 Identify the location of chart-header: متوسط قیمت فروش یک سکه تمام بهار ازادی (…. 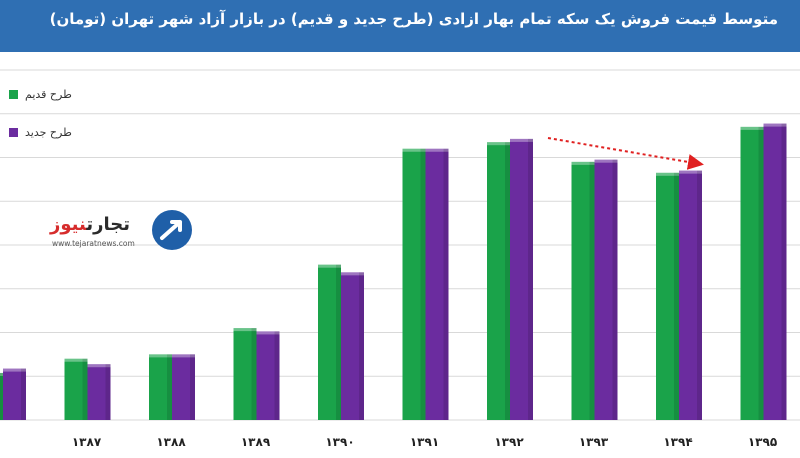
(400, 27).